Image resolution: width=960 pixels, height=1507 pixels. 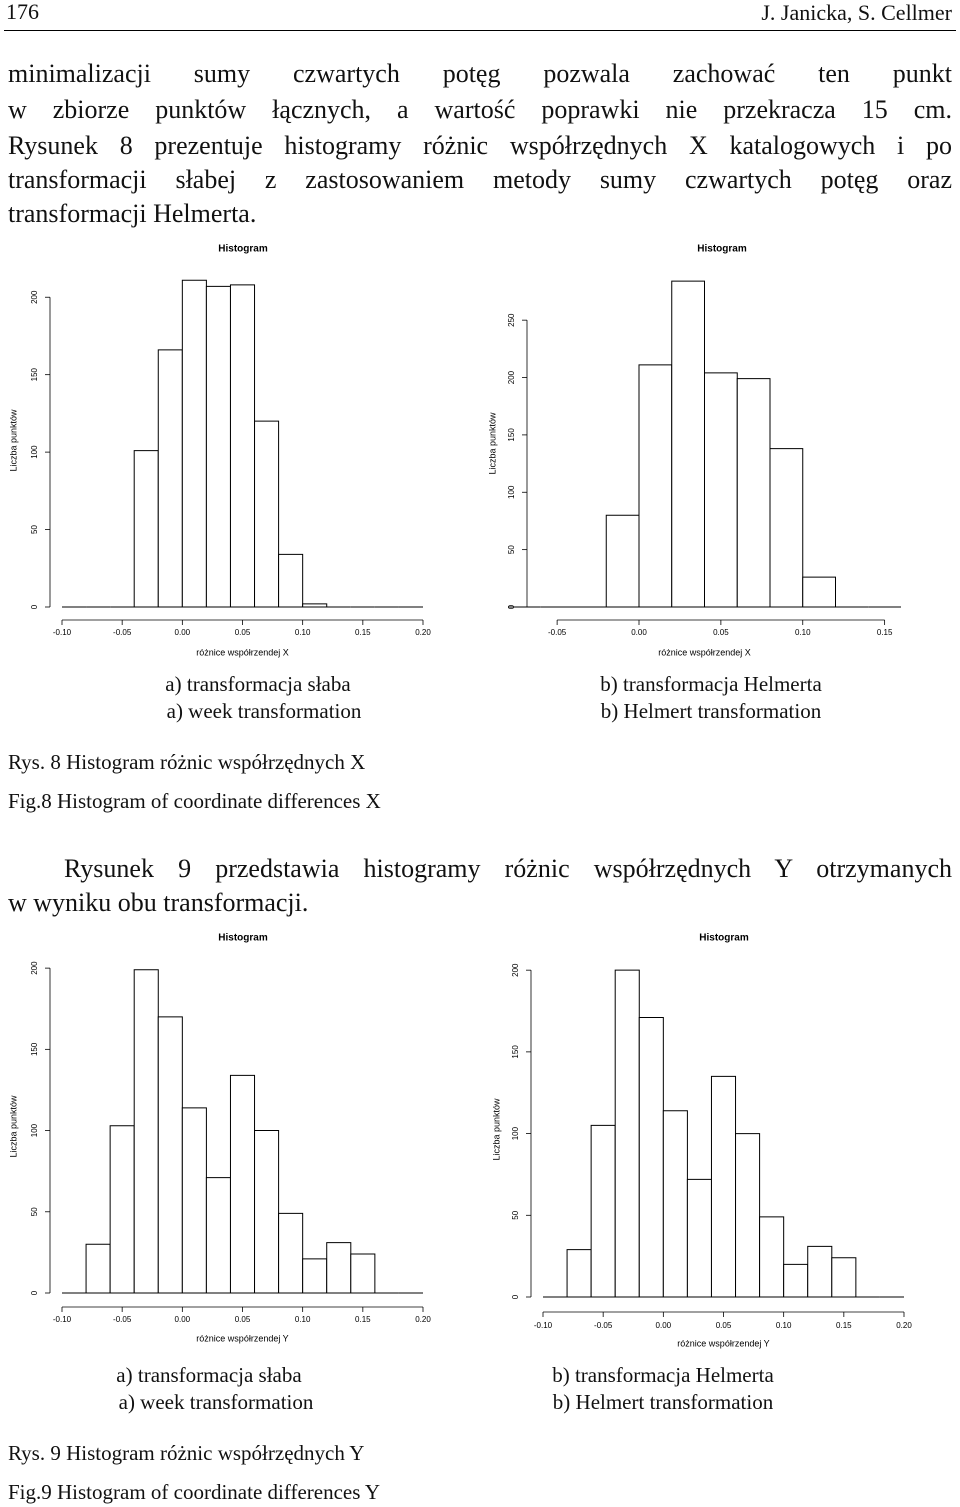 I want to click on header-rule, so click(x=480, y=30).